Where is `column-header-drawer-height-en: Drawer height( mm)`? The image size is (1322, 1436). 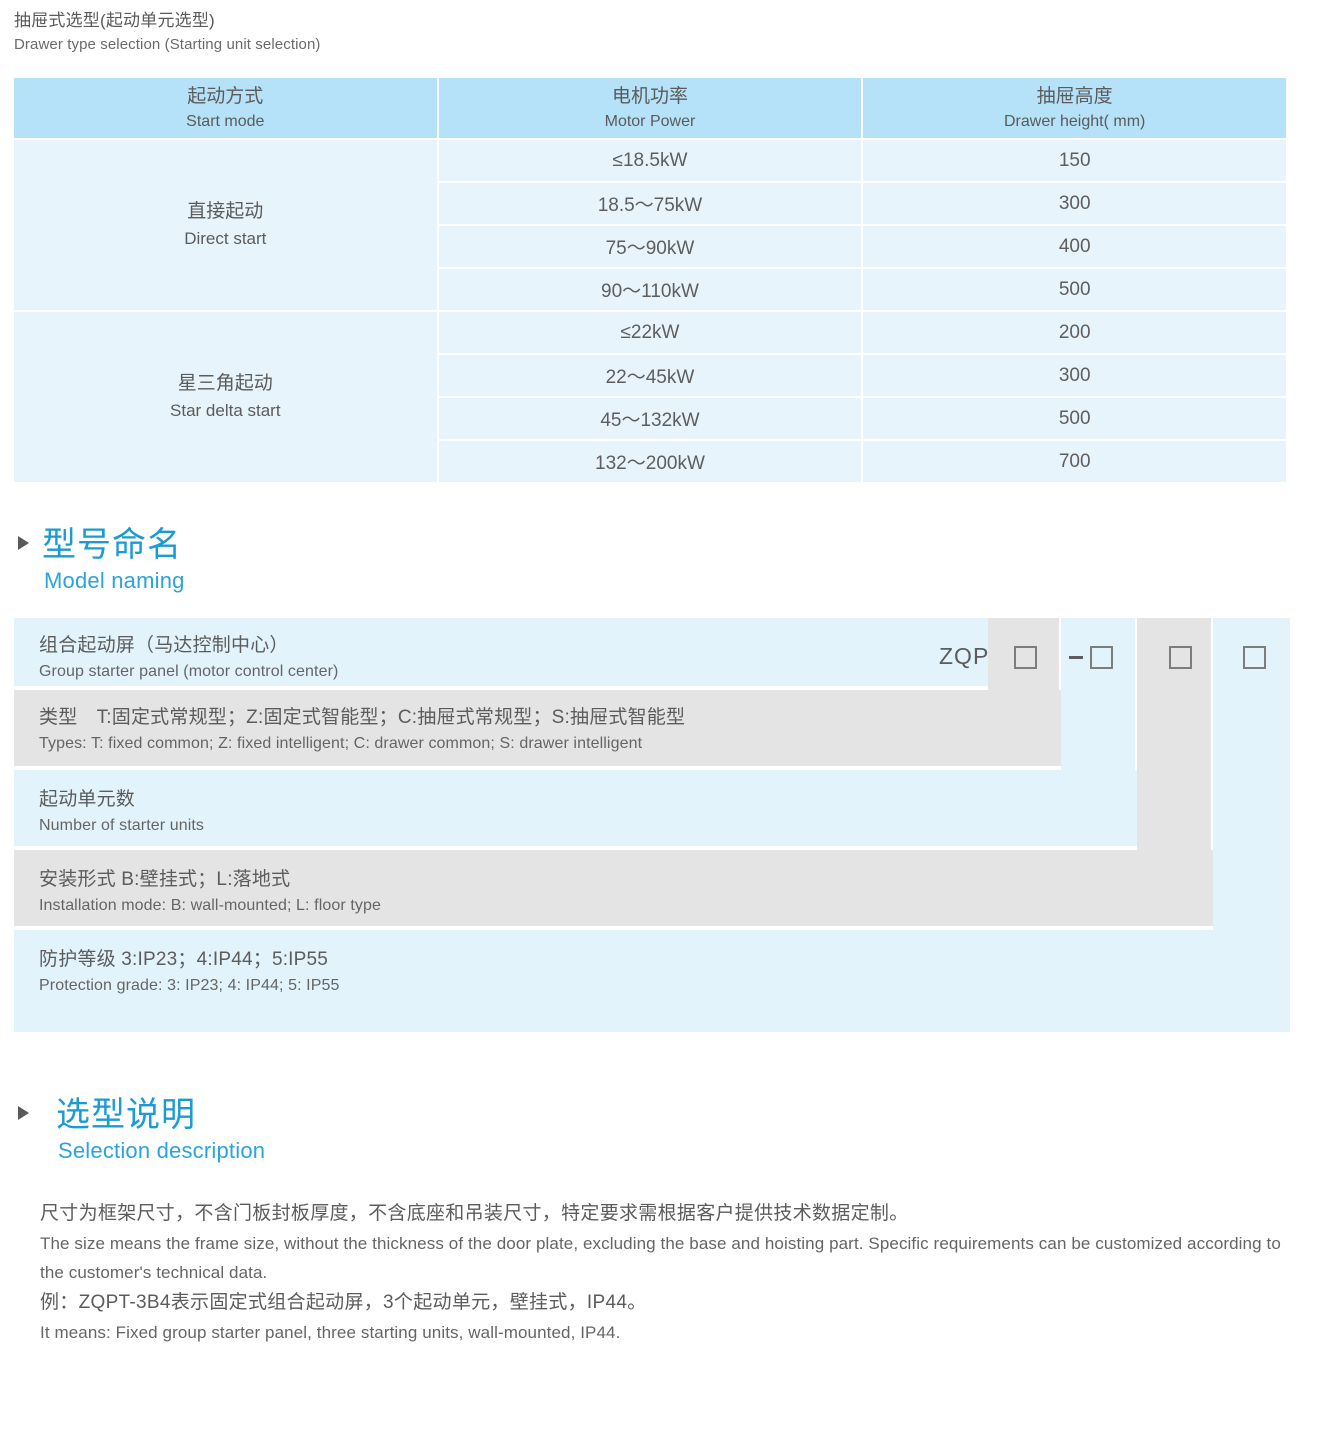
column-header-drawer-height-en: Drawer height( mm) is located at coordinates (1074, 121).